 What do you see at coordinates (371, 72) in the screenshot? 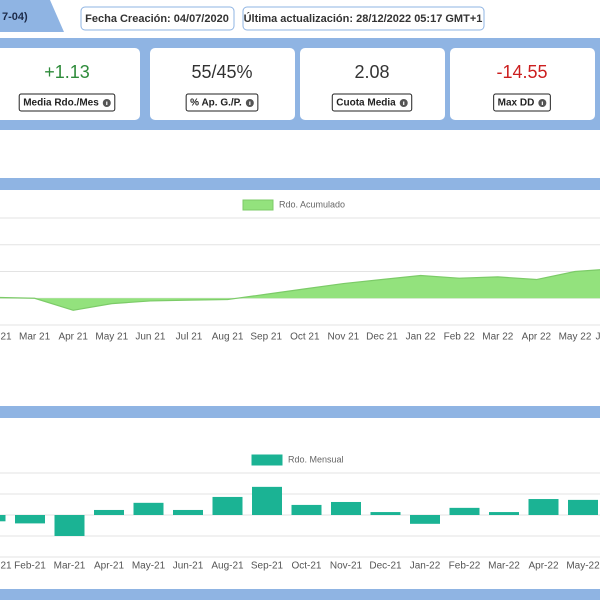
I see `stat-value: 2.08` at bounding box center [371, 72].